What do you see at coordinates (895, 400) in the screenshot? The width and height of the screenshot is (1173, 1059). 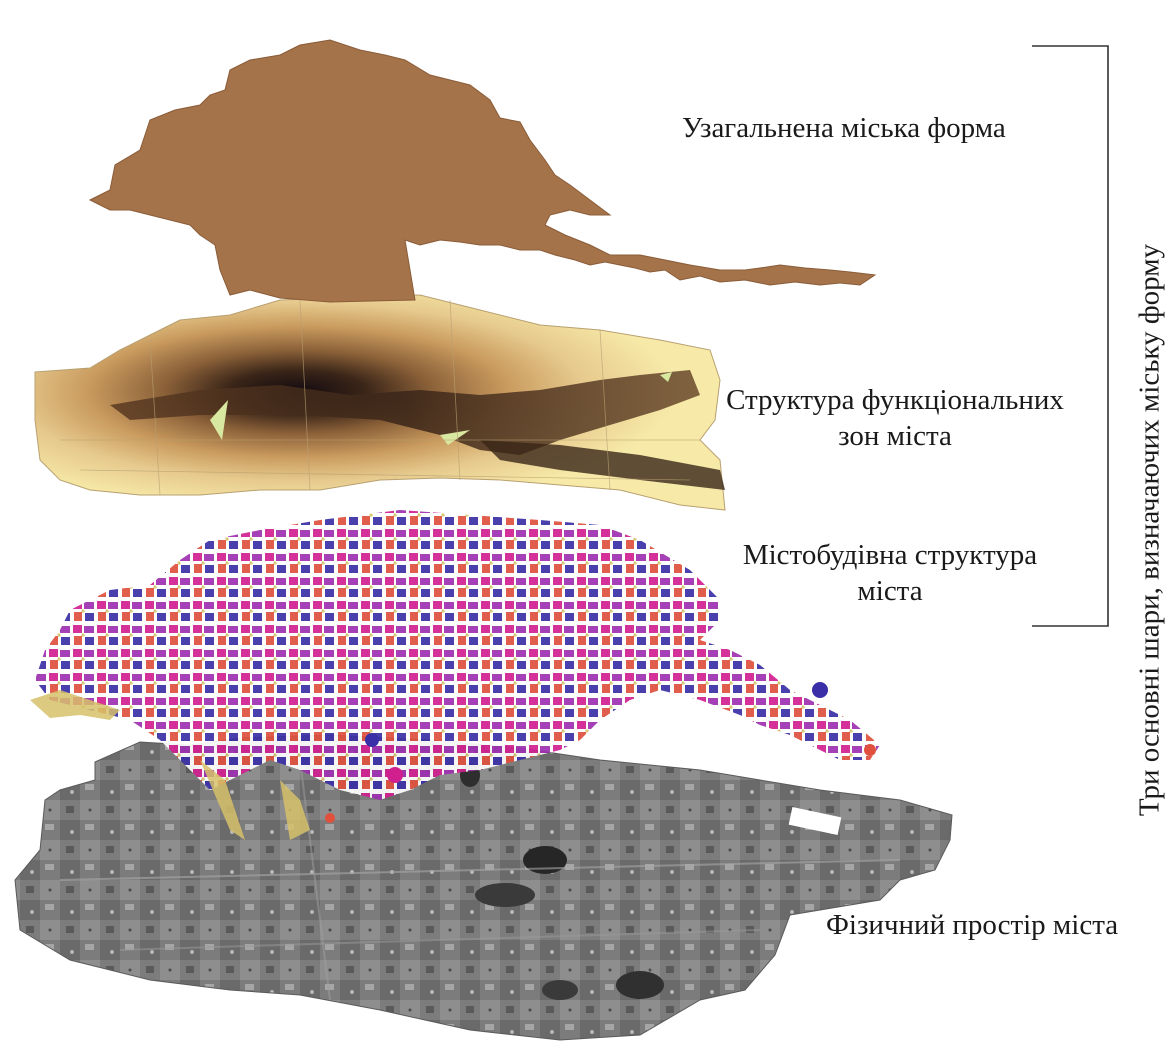 I see `functional-zones-label-line1: Структура функціональних` at bounding box center [895, 400].